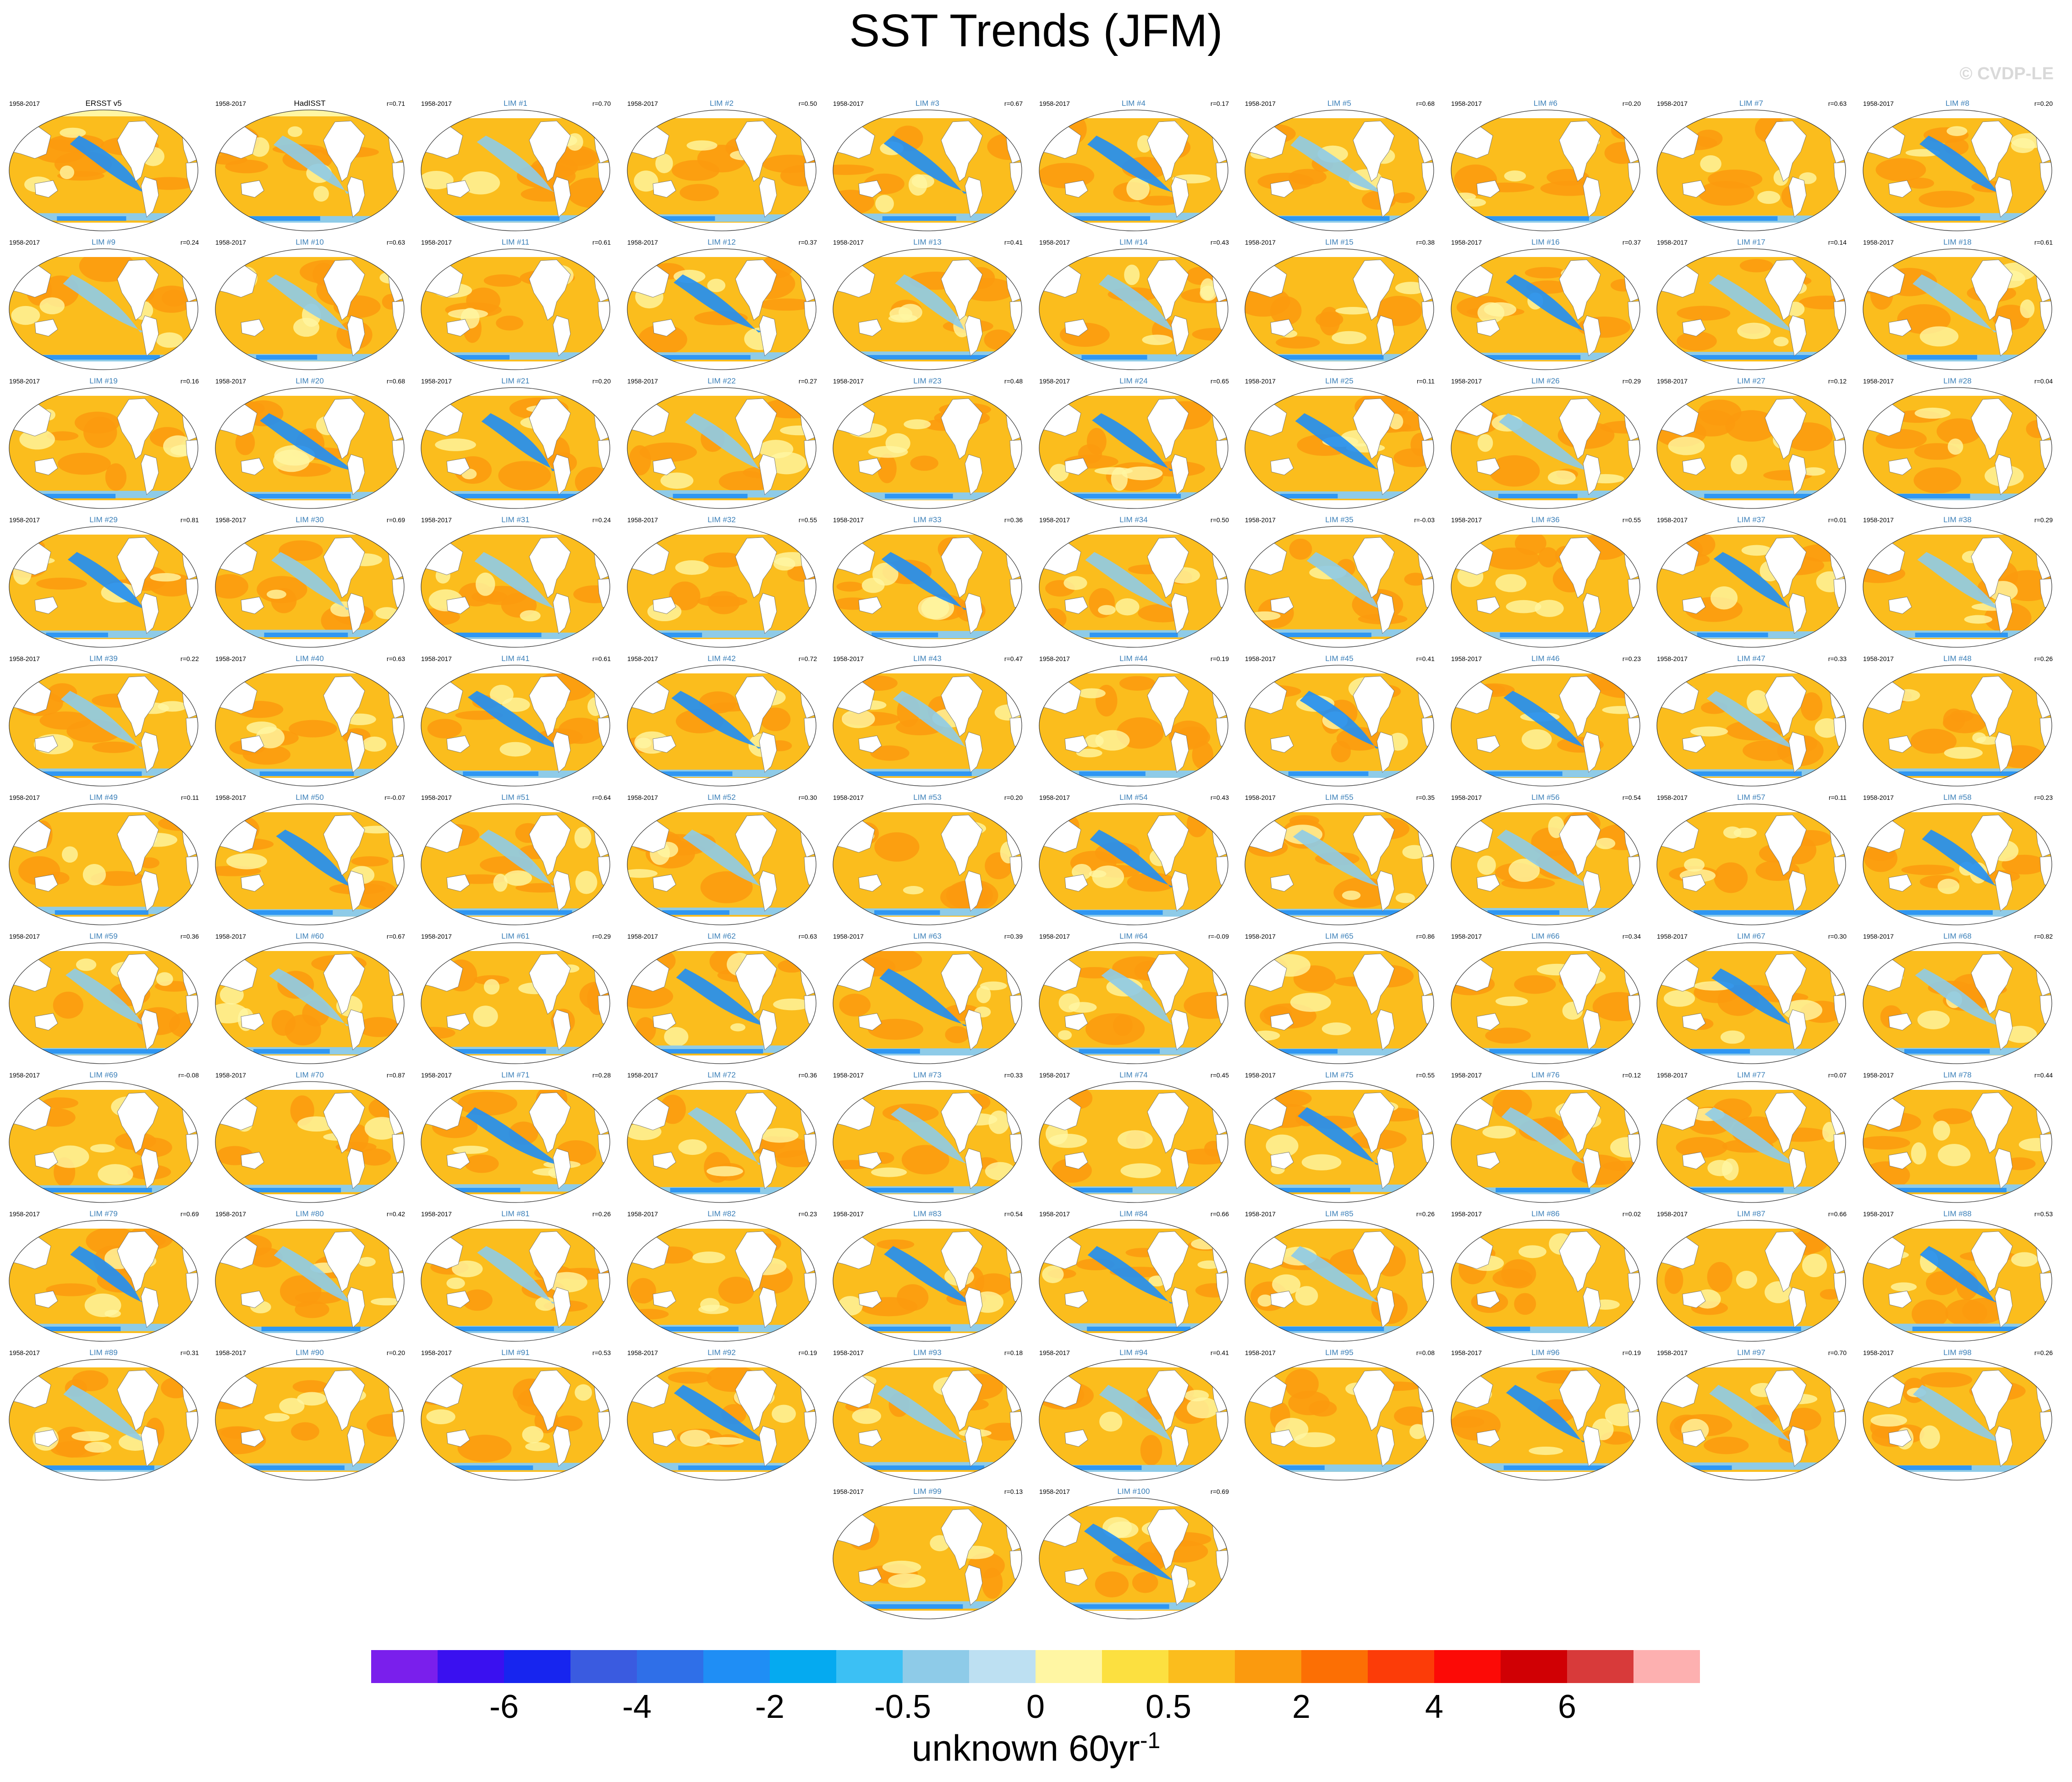 Image resolution: width=2072 pixels, height=1782 pixels. Describe the element at coordinates (1751, 305) in the screenshot. I see `map-panel: 1958-2017 LIM #17 r=0.14` at that location.